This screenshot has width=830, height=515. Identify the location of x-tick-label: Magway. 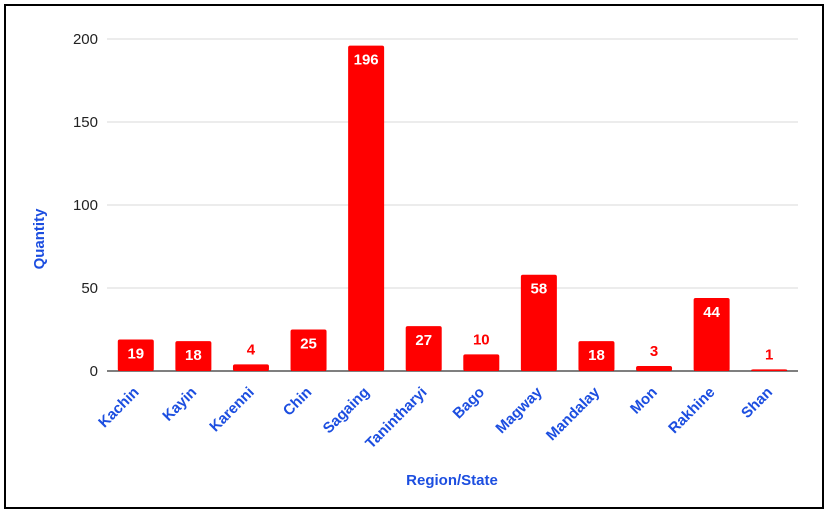
(519, 410).